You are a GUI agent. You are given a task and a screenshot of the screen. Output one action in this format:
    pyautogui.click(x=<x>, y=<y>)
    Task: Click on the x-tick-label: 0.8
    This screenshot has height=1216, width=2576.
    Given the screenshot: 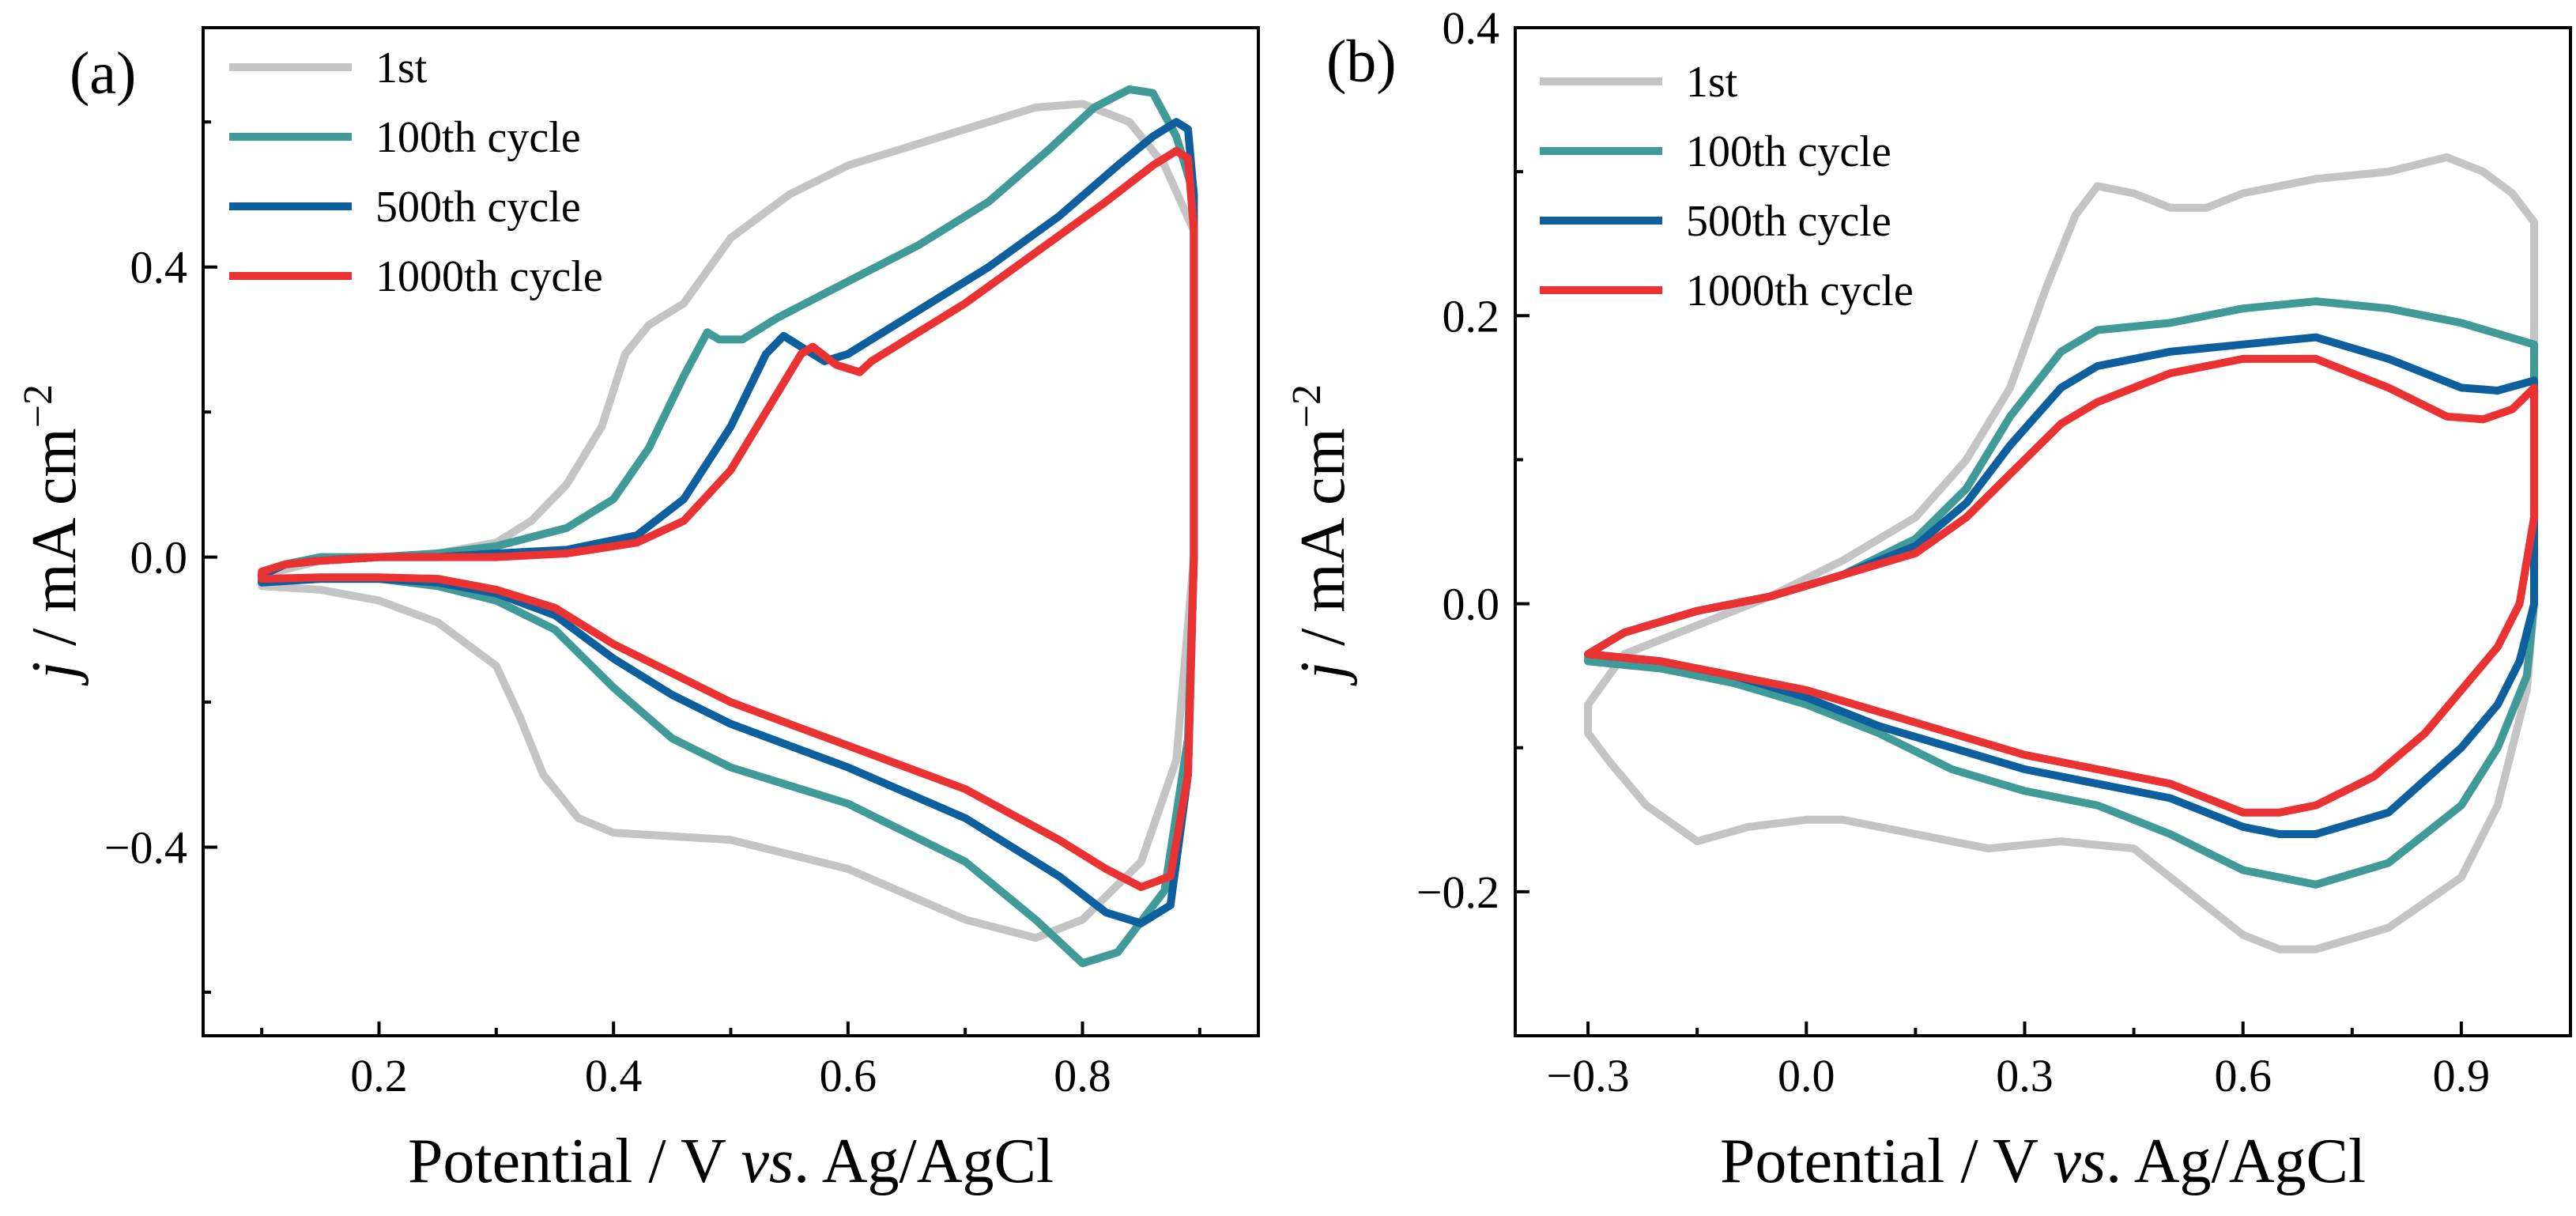 What is the action you would take?
    pyautogui.click(x=1082, y=1075)
    